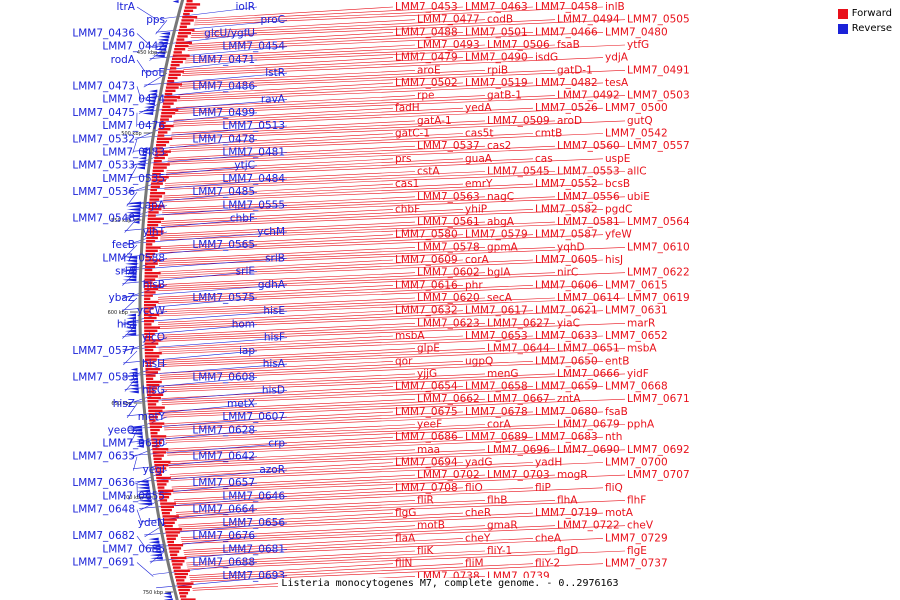  Describe the element at coordinates (496, 311) in the screenshot. I see `forward-gene-label: LMM7_0617` at that location.